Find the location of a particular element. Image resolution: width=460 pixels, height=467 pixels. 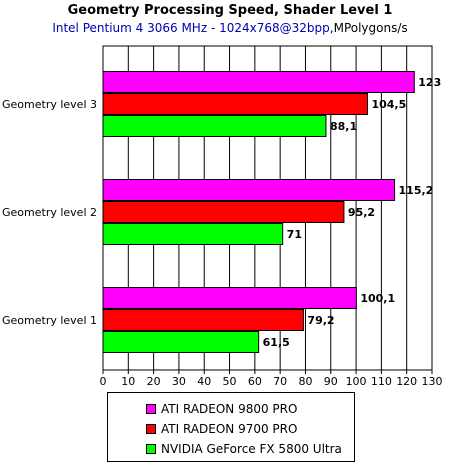

x-tick-label: 90 is located at coordinates (331, 381).